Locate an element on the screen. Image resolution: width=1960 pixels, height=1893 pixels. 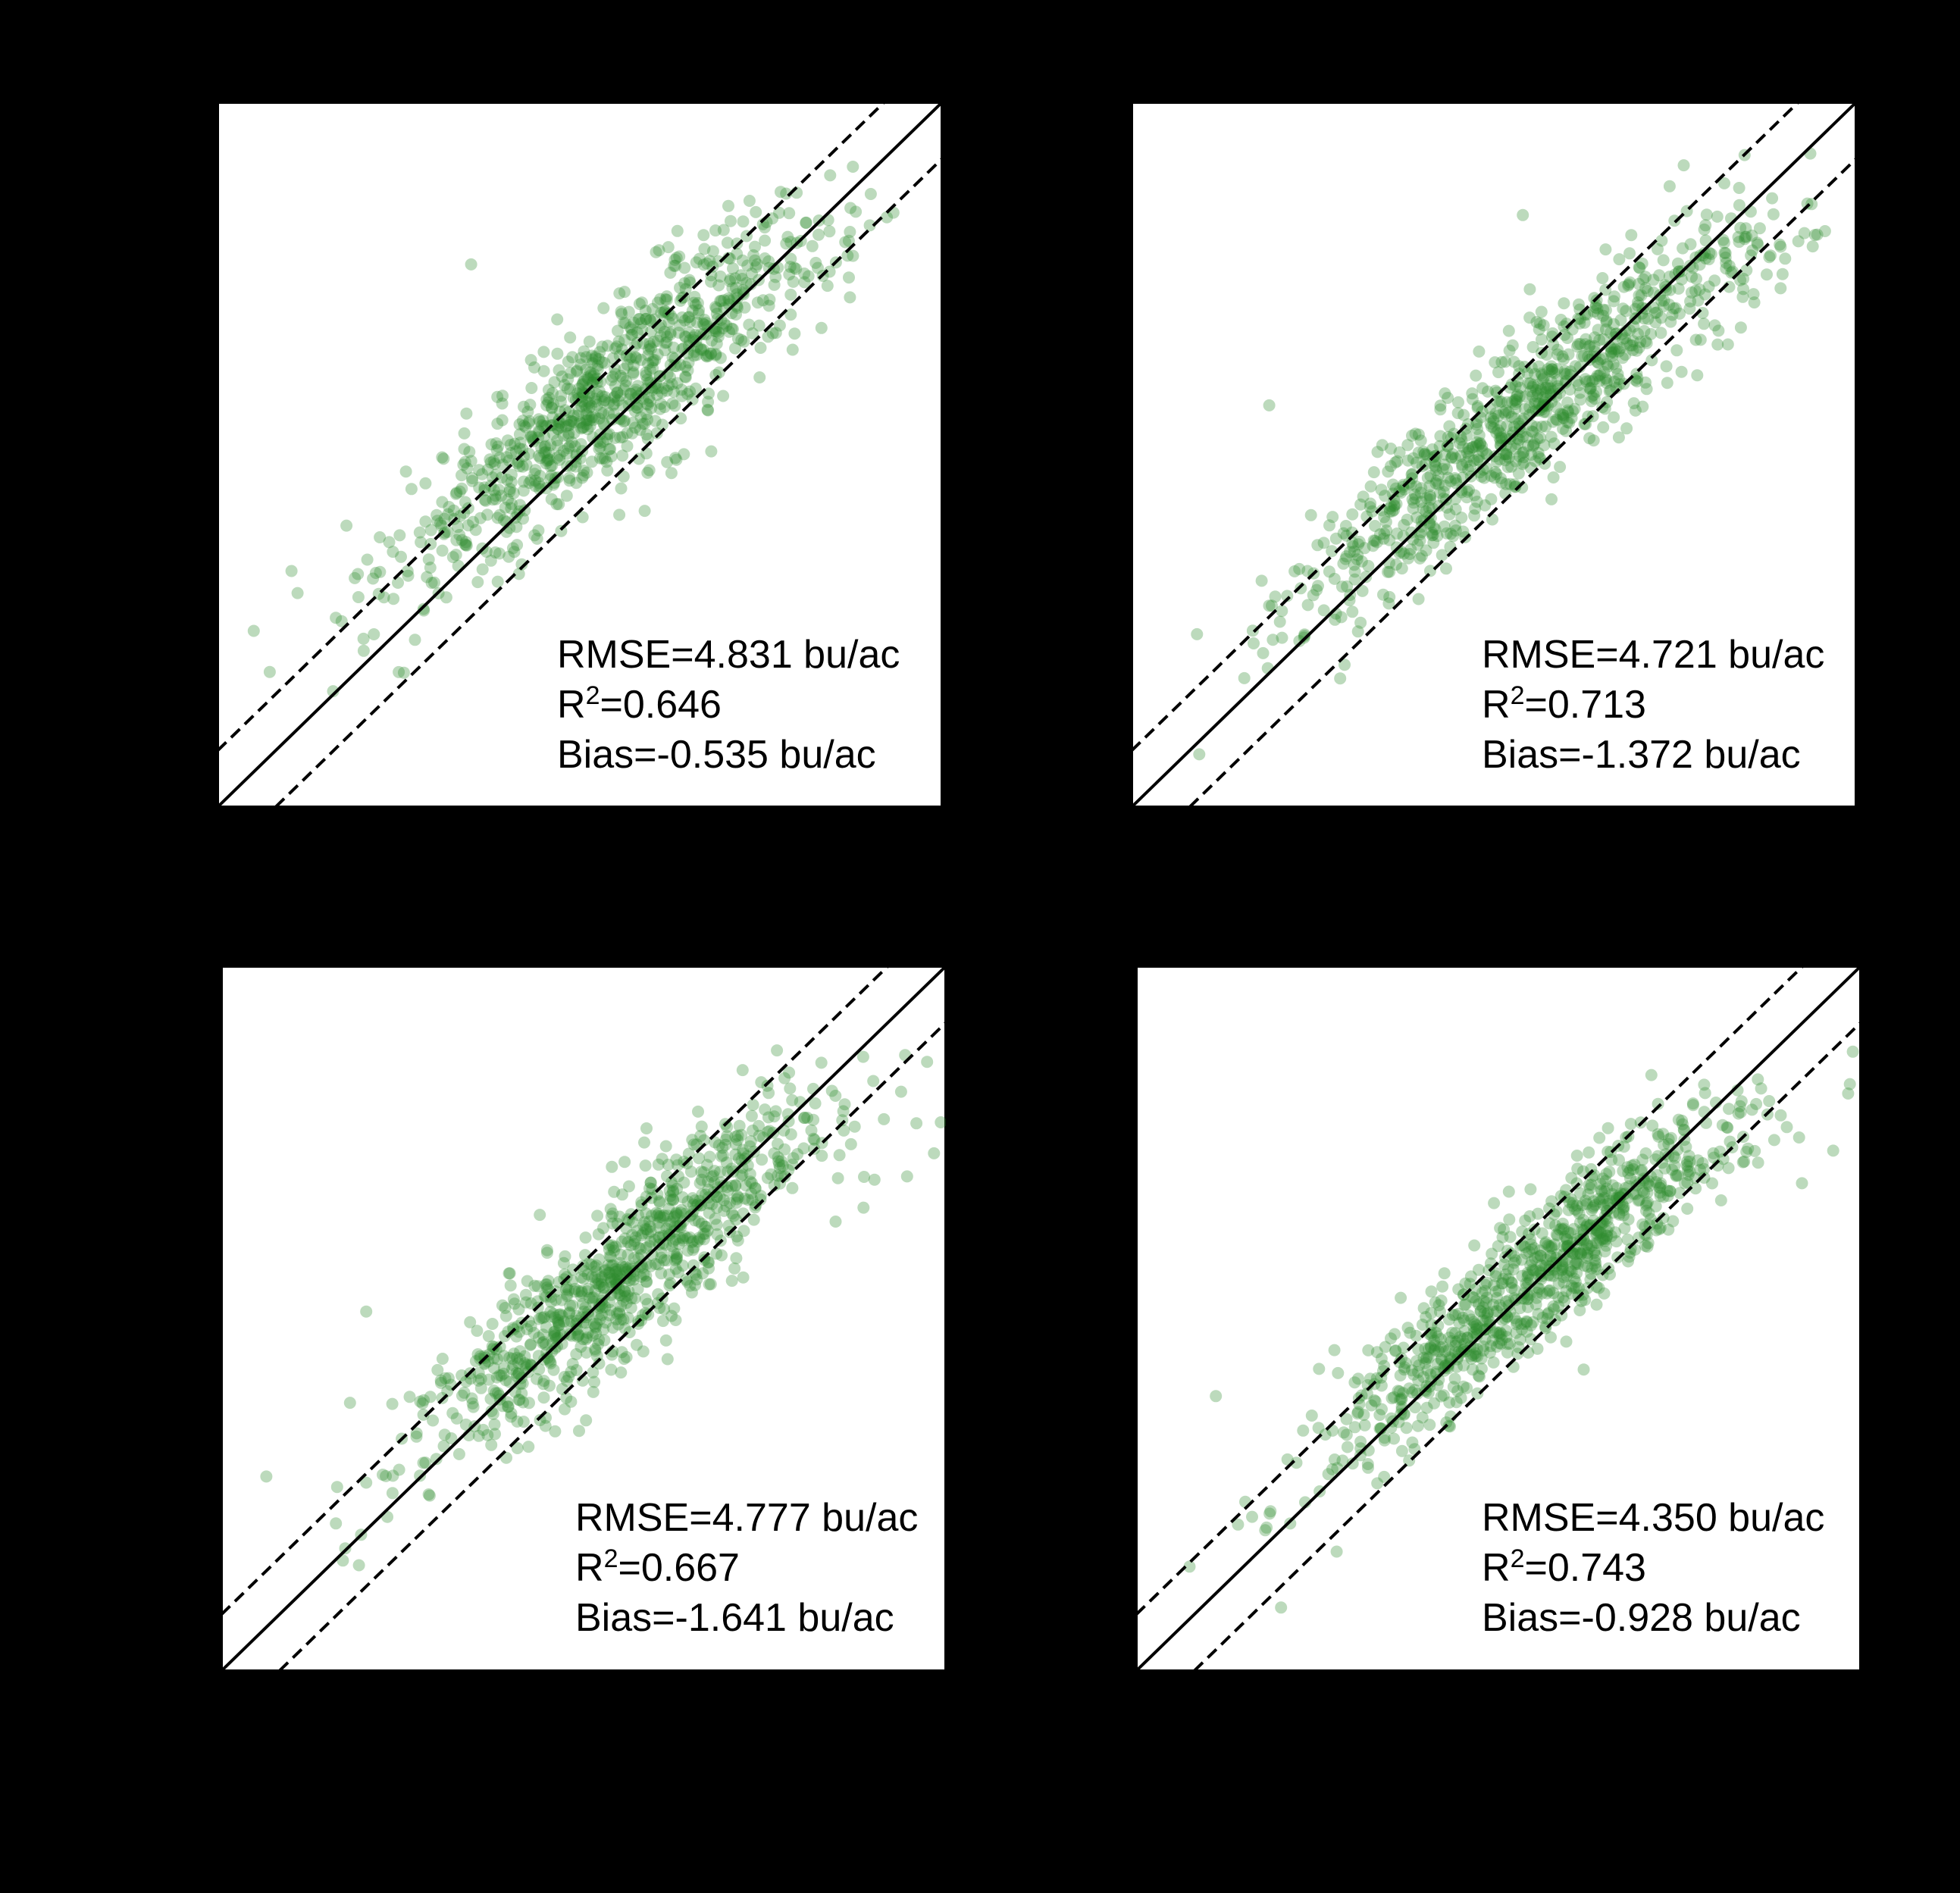
reference-lines is located at coordinates (1498, 1318).